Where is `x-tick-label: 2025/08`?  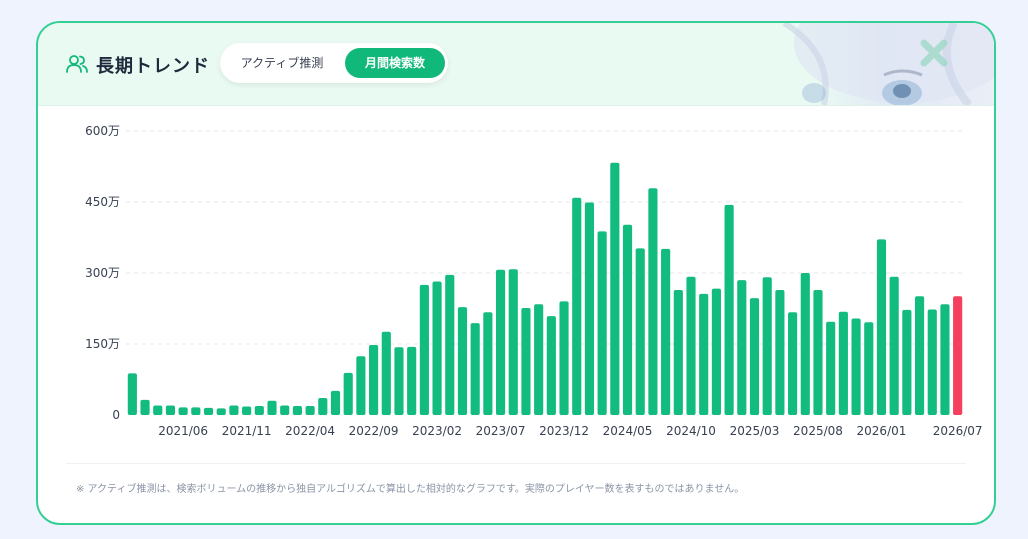
x-tick-label: 2025/08 is located at coordinates (818, 431).